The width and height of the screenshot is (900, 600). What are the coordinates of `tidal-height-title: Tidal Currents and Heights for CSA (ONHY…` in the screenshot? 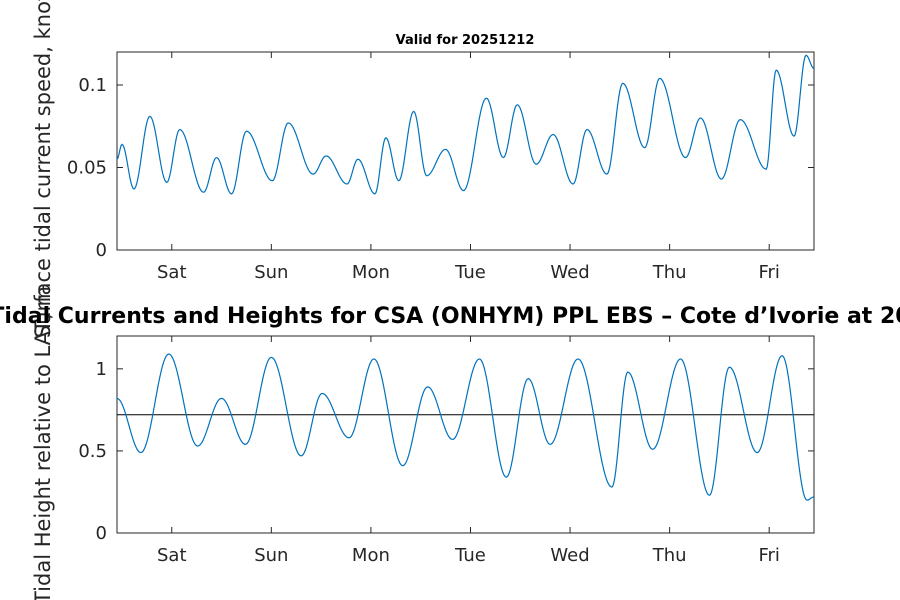 It's located at (450, 316).